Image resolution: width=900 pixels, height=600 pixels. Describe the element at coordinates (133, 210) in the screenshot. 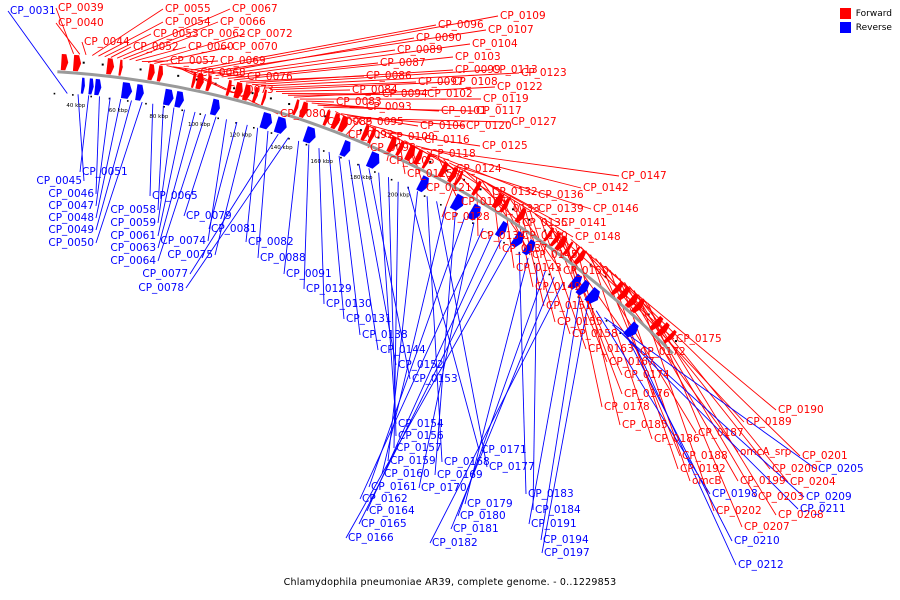

I see `gene-label-cp-0058: CP_0058` at that location.